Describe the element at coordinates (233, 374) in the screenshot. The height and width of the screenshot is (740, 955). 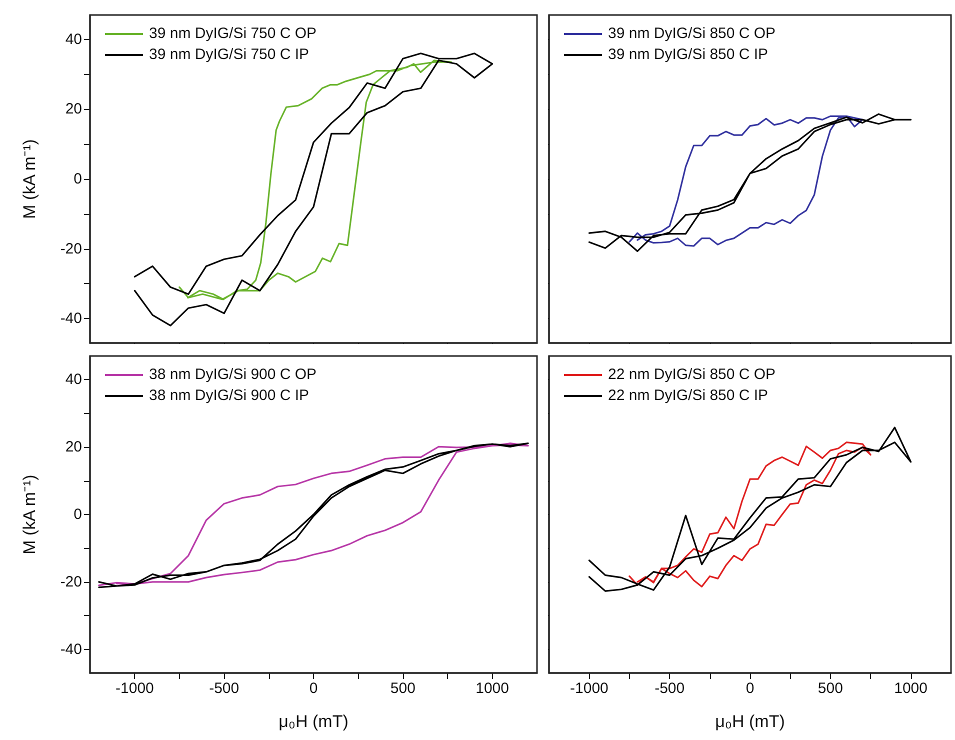
I see `legend-label: 38 nm DyIG/Si 900 C OP` at that location.